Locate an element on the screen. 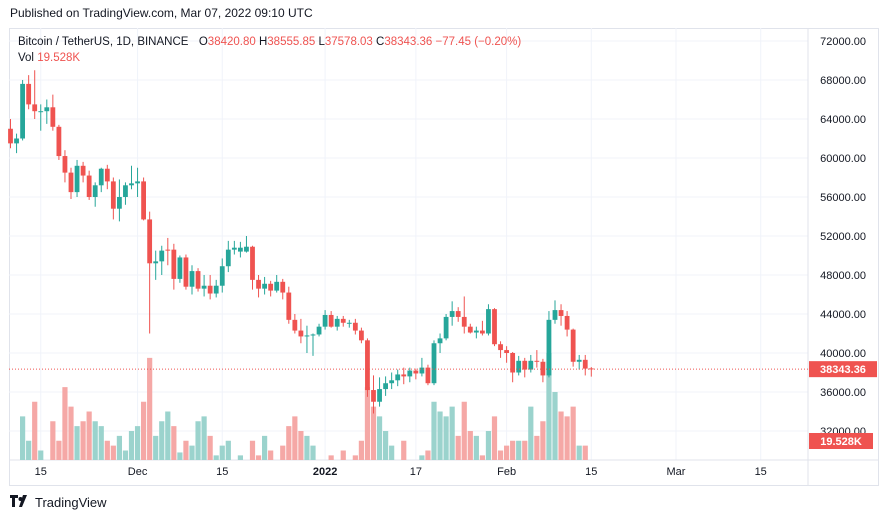 This screenshot has width=891, height=521. volume-badge is located at coordinates (841, 441).